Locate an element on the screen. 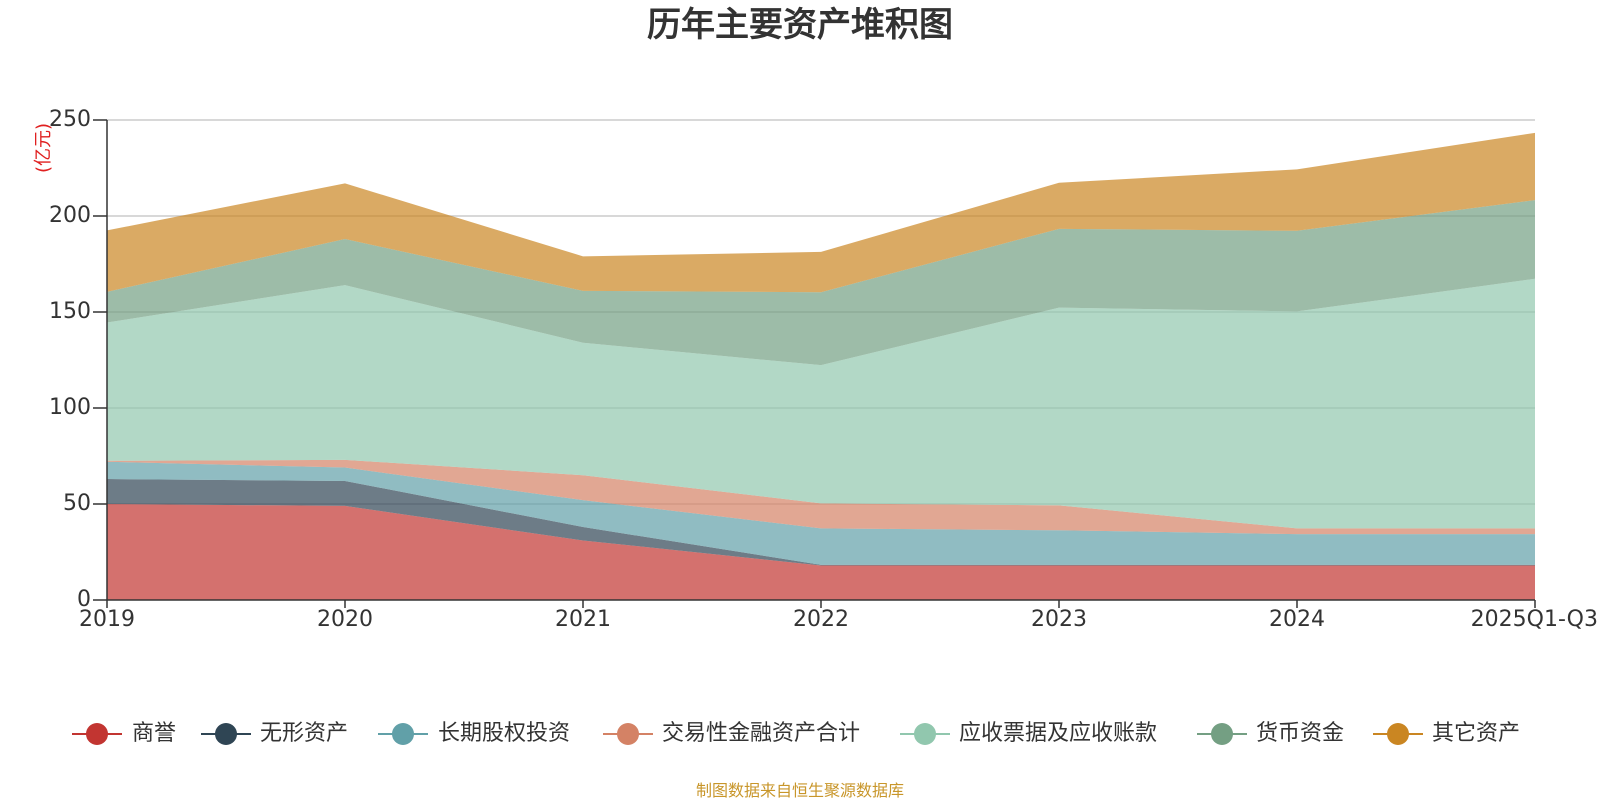  legend-label: 商誉 is located at coordinates (154, 733).